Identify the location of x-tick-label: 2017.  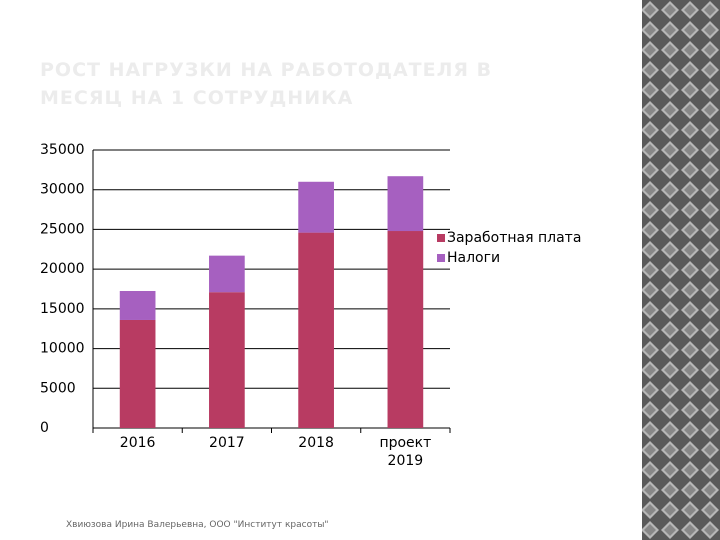
(227, 443).